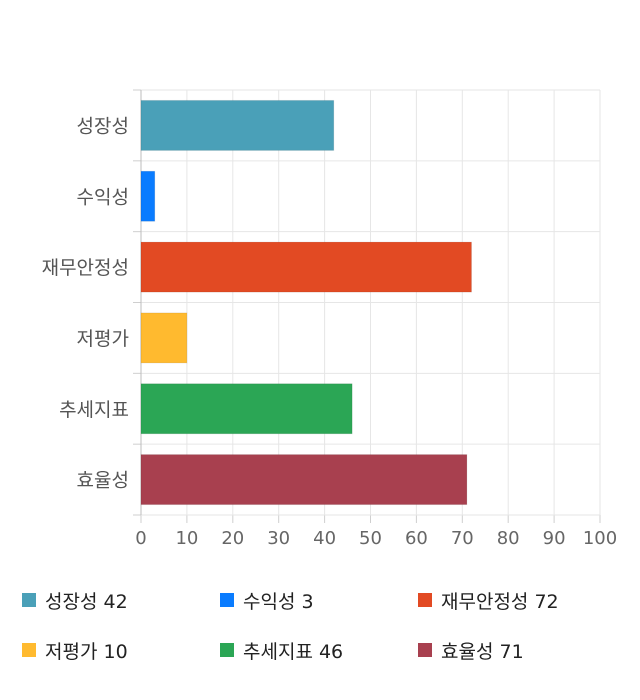 This screenshot has height=700, width=640. What do you see at coordinates (293, 651) in the screenshot?
I see `legend-label: 추세지표 46` at bounding box center [293, 651].